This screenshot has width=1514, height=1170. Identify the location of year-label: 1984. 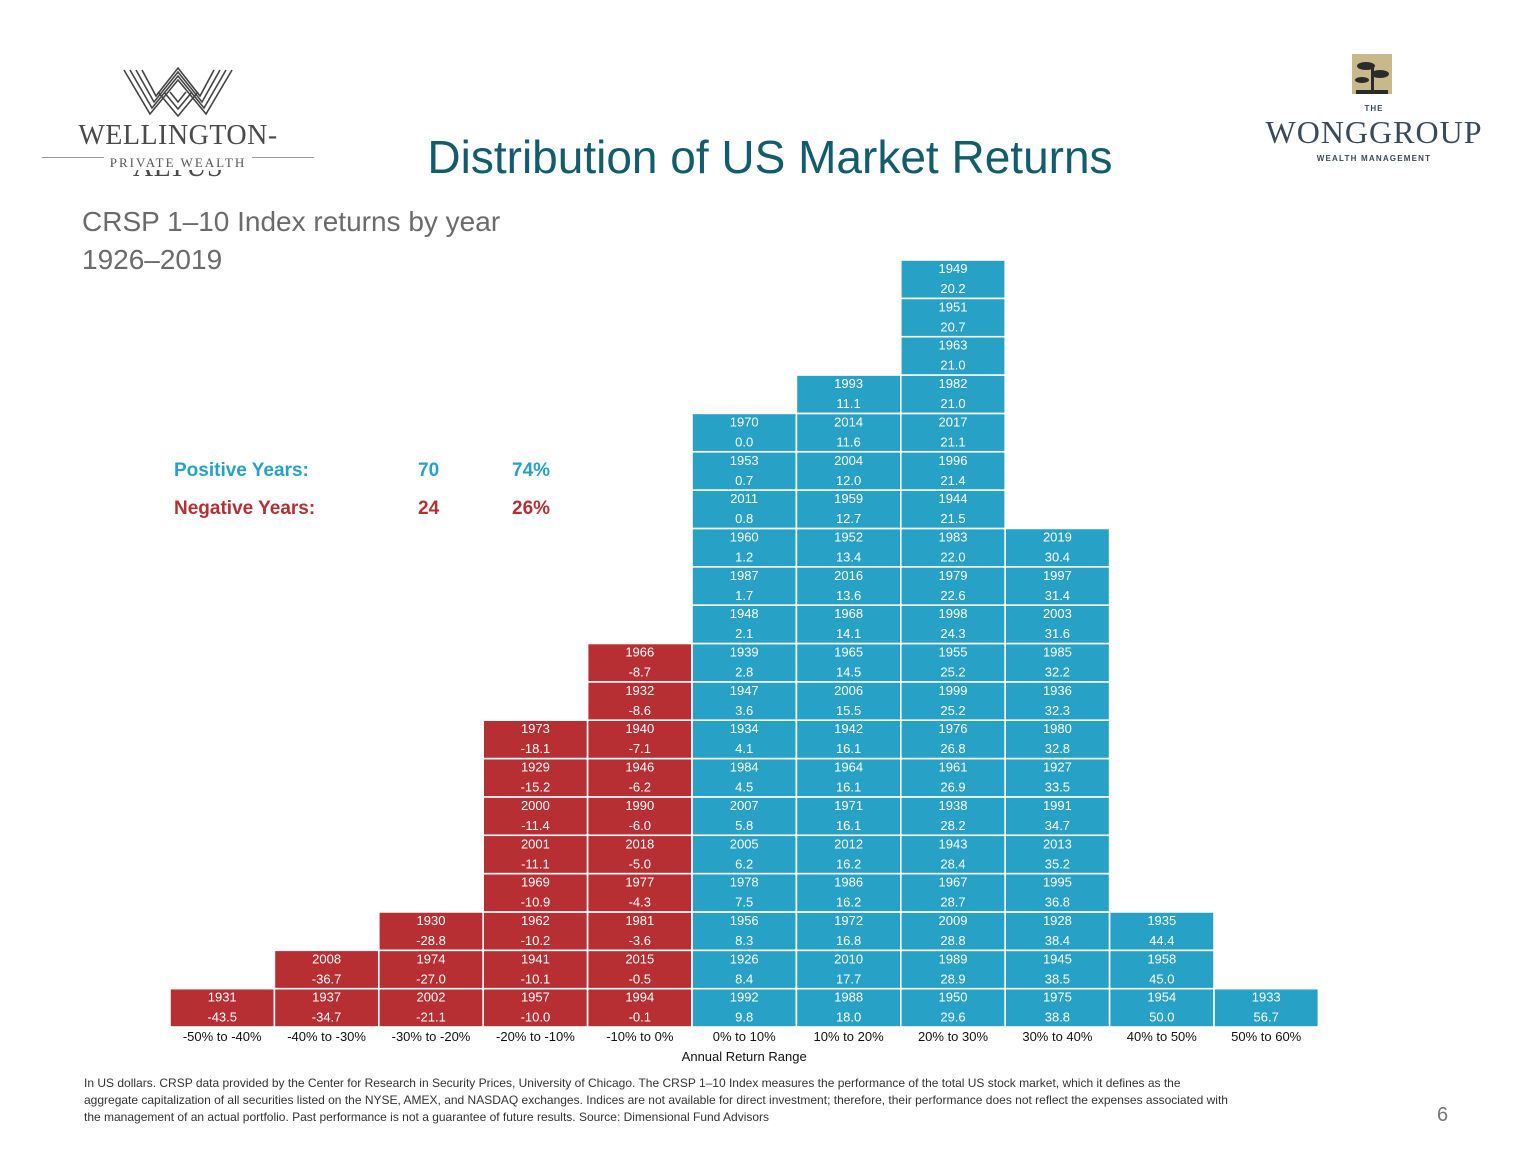
(744, 767).